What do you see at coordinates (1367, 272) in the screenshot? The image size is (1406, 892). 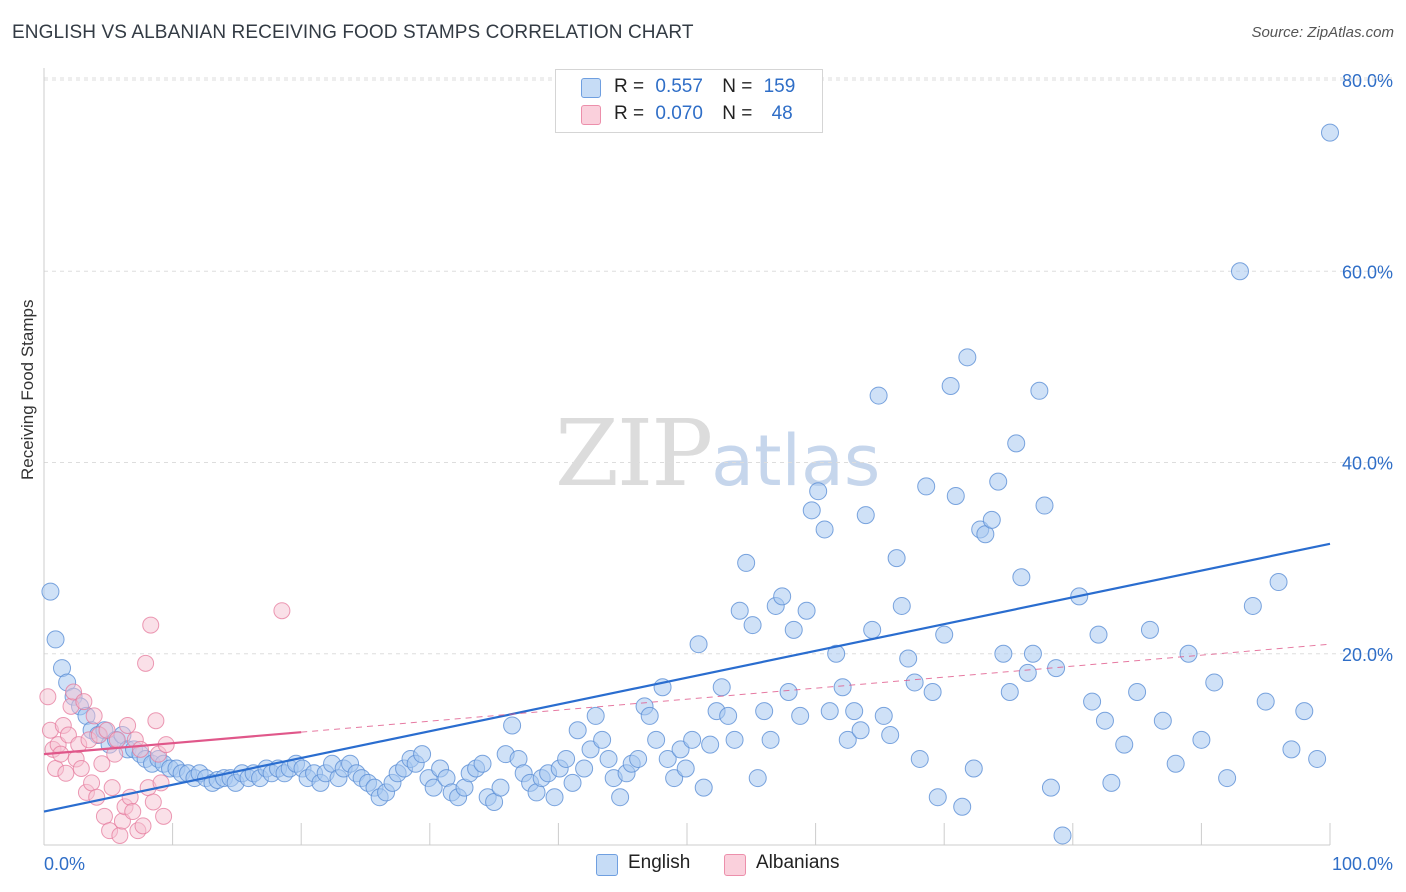 I see `y-tick-label: 60.0%` at bounding box center [1367, 272].